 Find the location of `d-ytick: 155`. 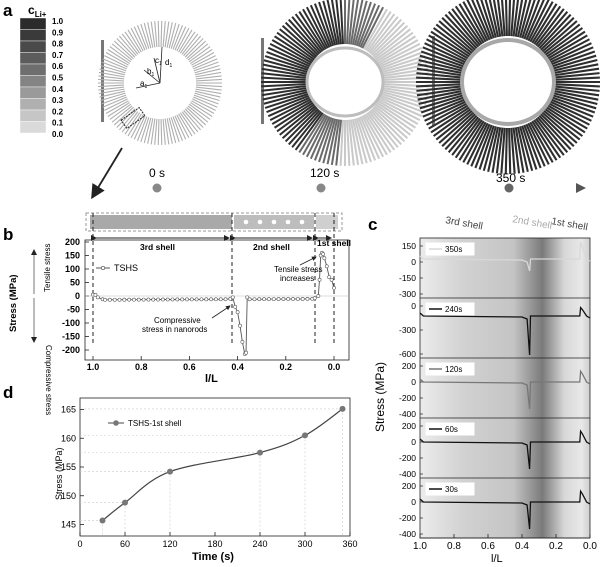

d-ytick: 155 is located at coordinates (68, 467).